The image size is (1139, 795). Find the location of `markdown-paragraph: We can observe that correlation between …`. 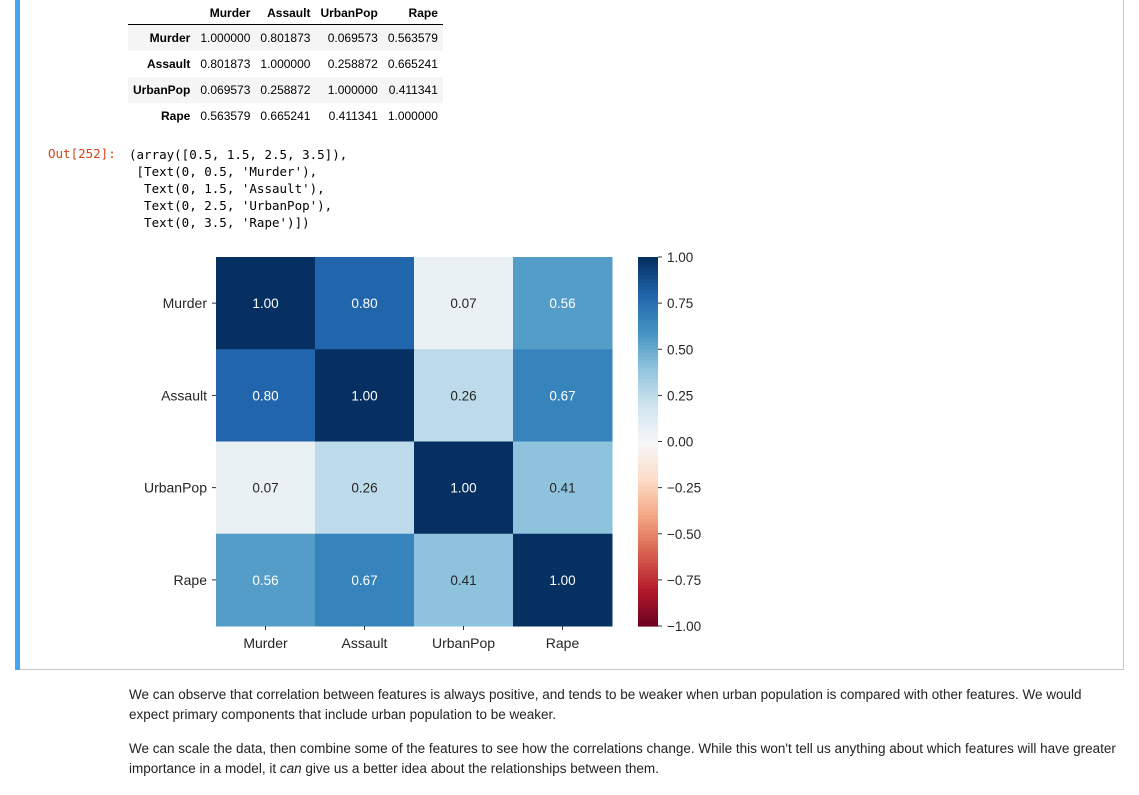

markdown-paragraph: We can observe that correlation between … is located at coordinates (605, 704).